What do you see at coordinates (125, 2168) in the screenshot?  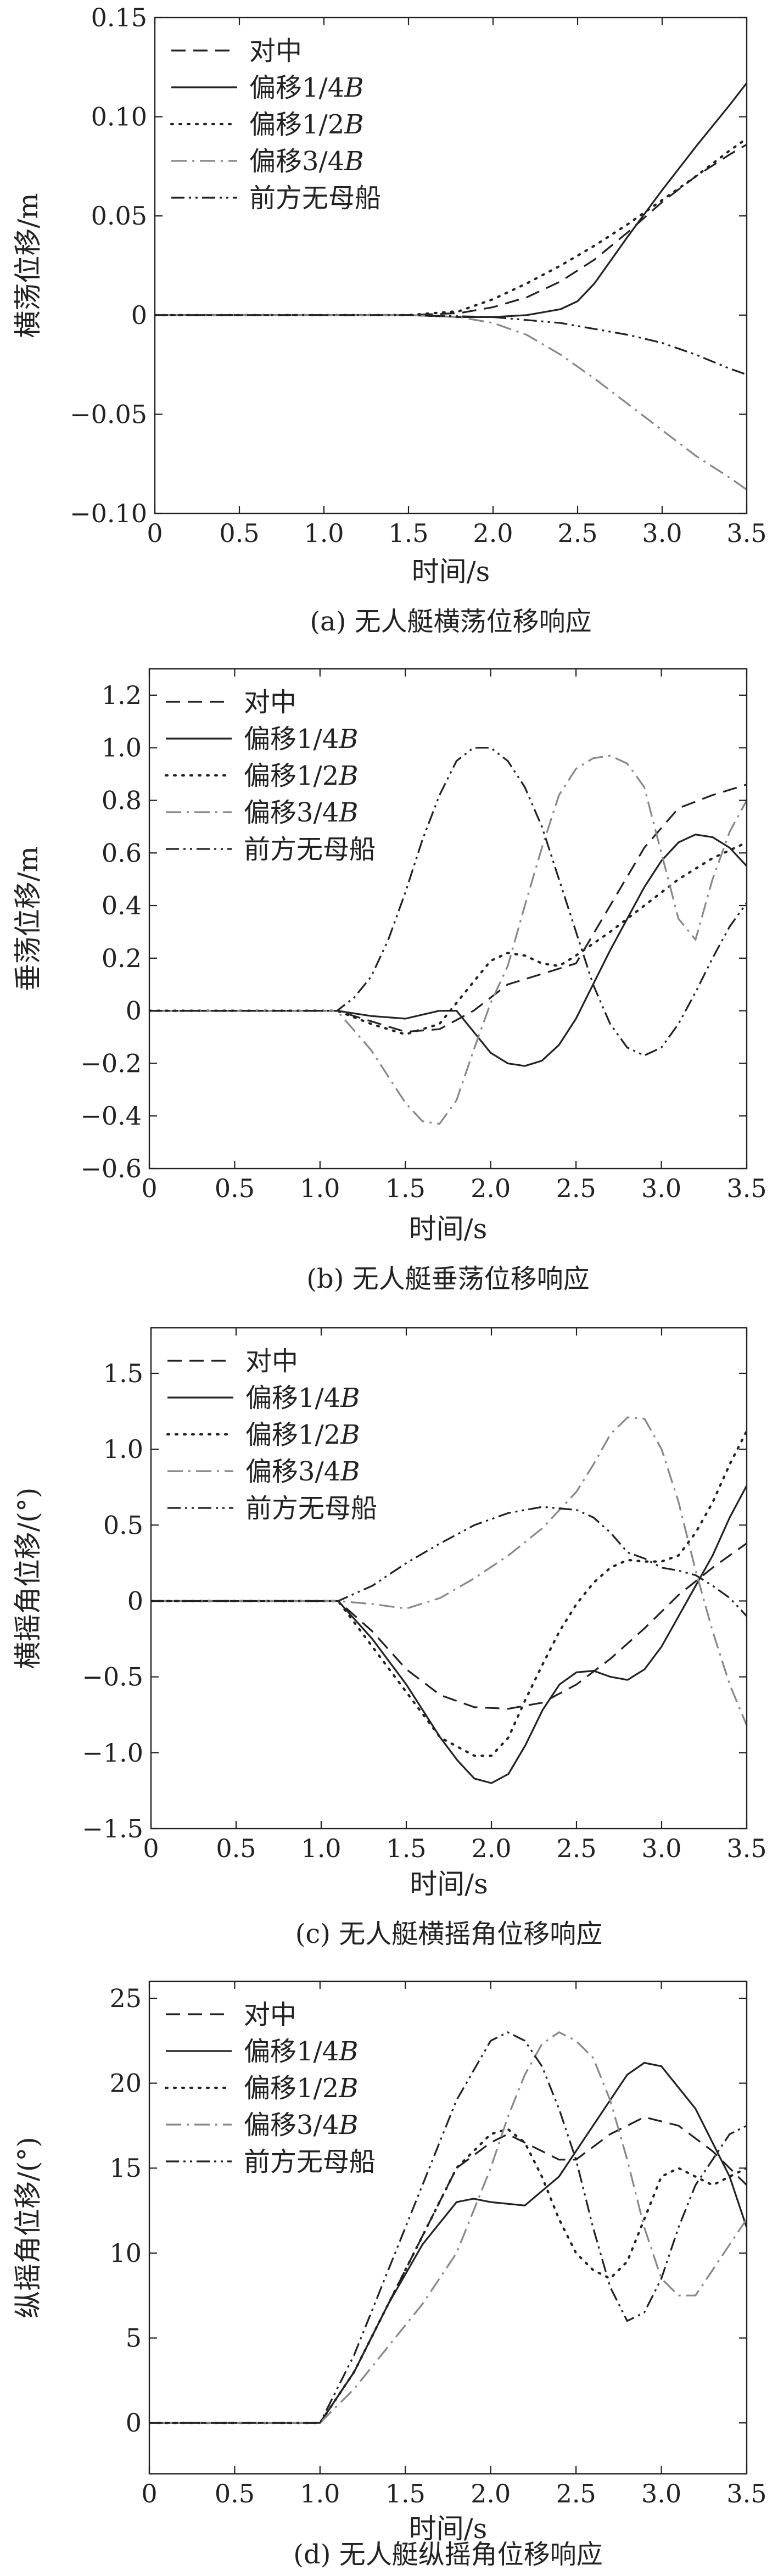 I see `y-tick-label: 15` at bounding box center [125, 2168].